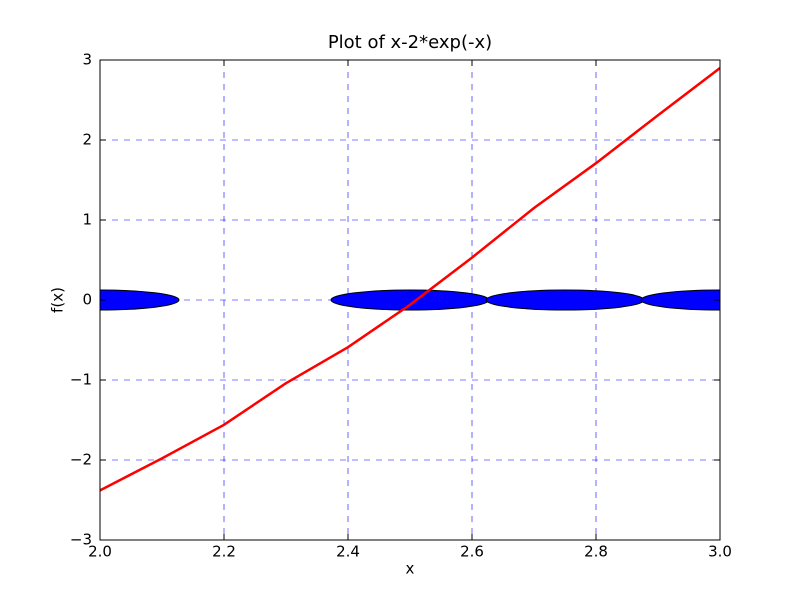 This screenshot has width=800, height=600. Describe the element at coordinates (81, 380) in the screenshot. I see `y-tick-label: −1` at that location.